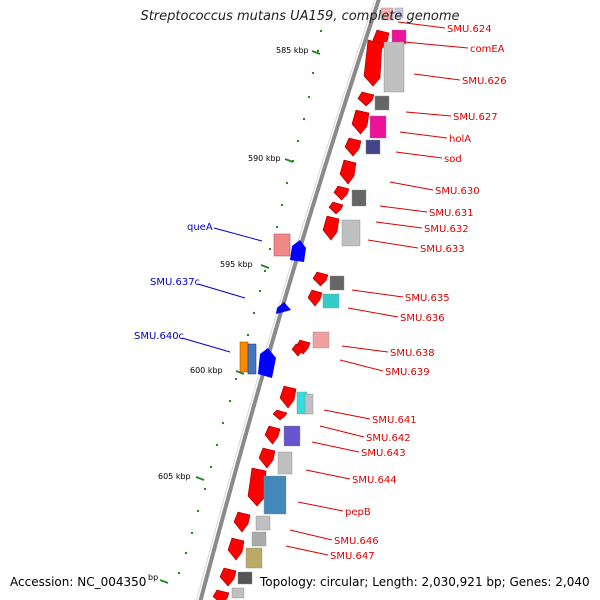 The height and width of the screenshot is (600, 600). I want to click on gene-label-forward: sod, so click(453, 159).